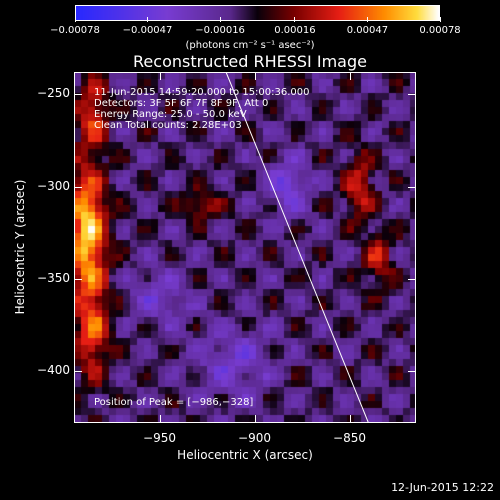 The height and width of the screenshot is (500, 500). What do you see at coordinates (349, 438) in the screenshot?
I see `x-tick-label: −850` at bounding box center [349, 438].